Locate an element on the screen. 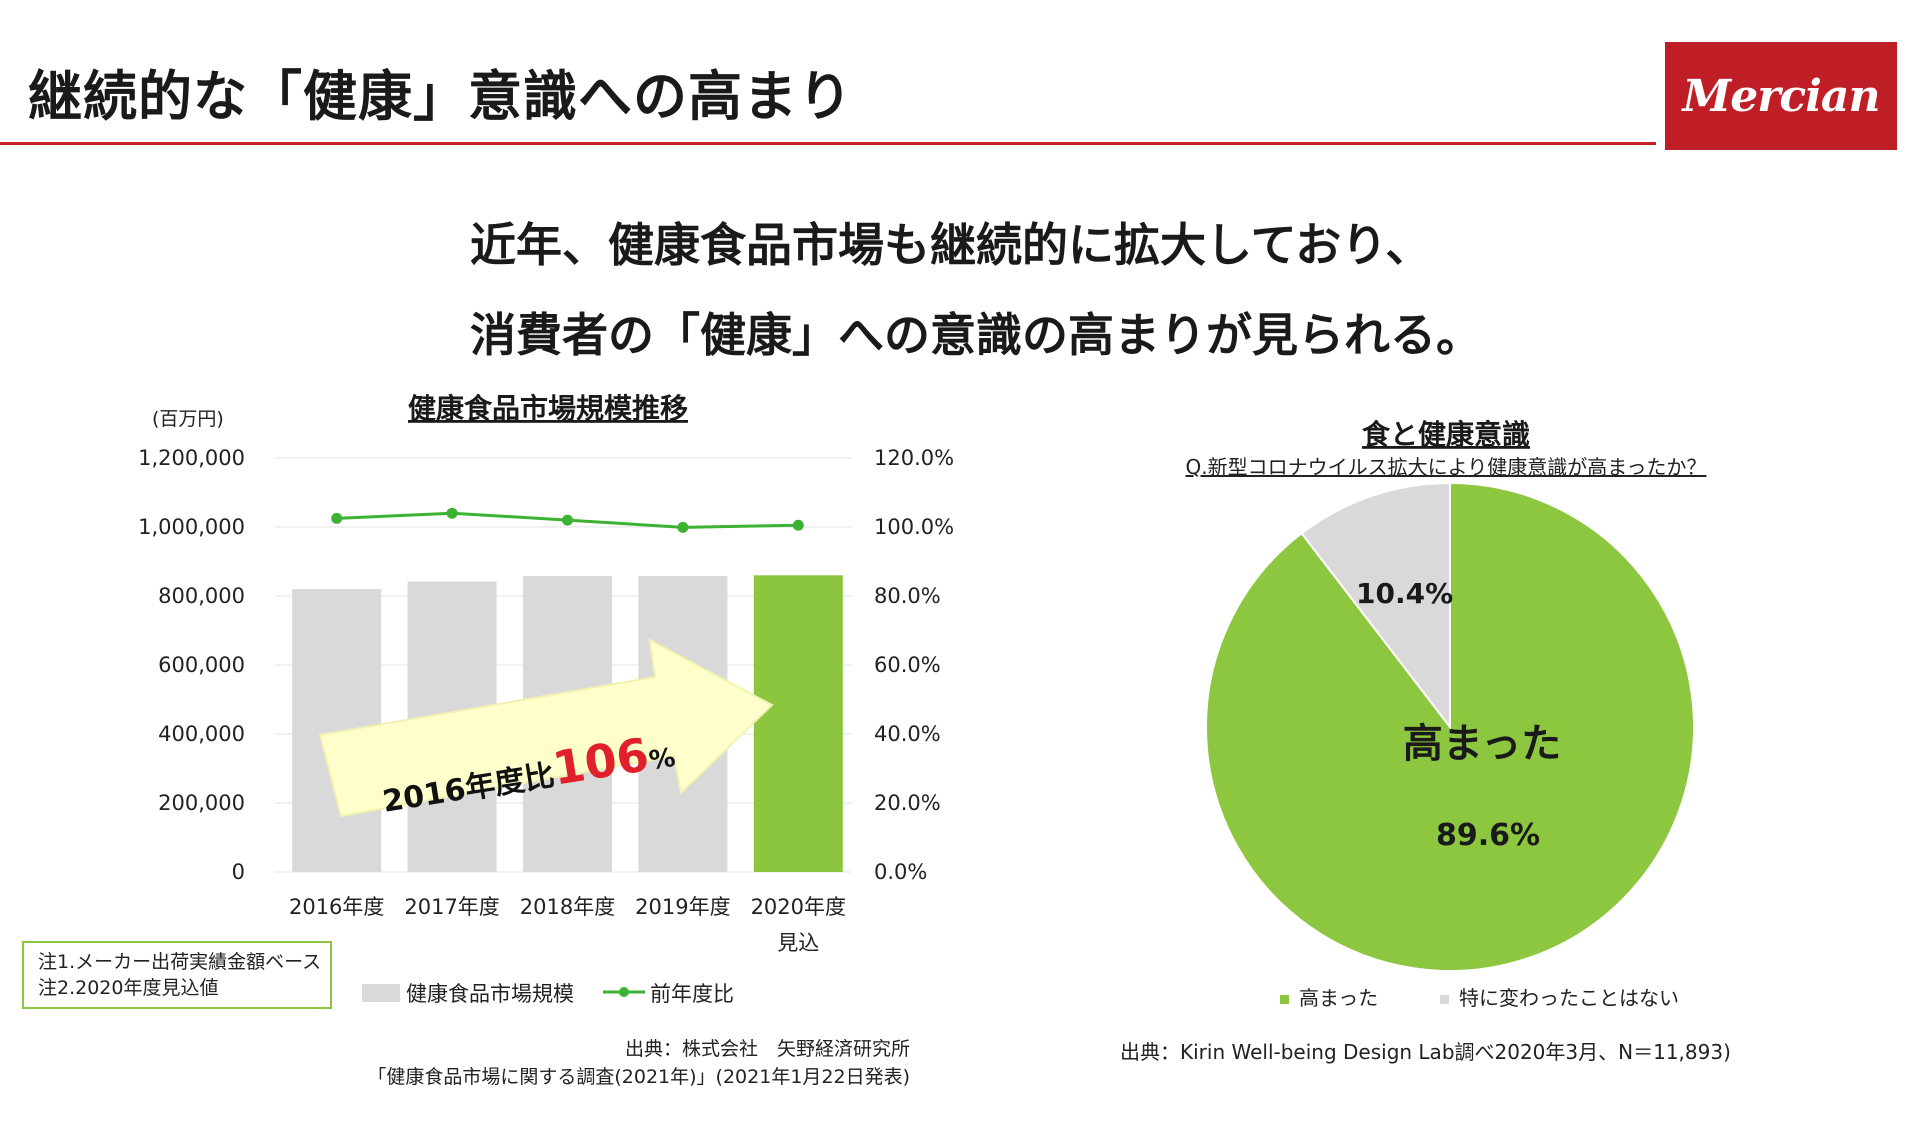 Image resolution: width=1920 pixels, height=1123 pixels. y2-axis-tick-label: 20.0% is located at coordinates (907, 803).